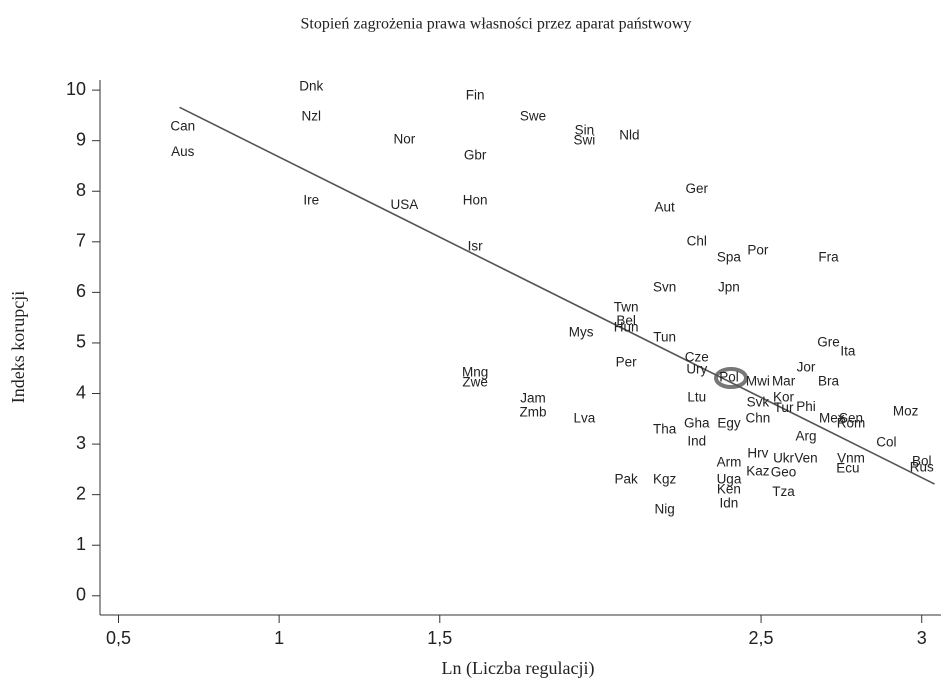 This screenshot has width=952, height=687. Describe the element at coordinates (783, 491) in the screenshot. I see `point-label: Tza` at that location.